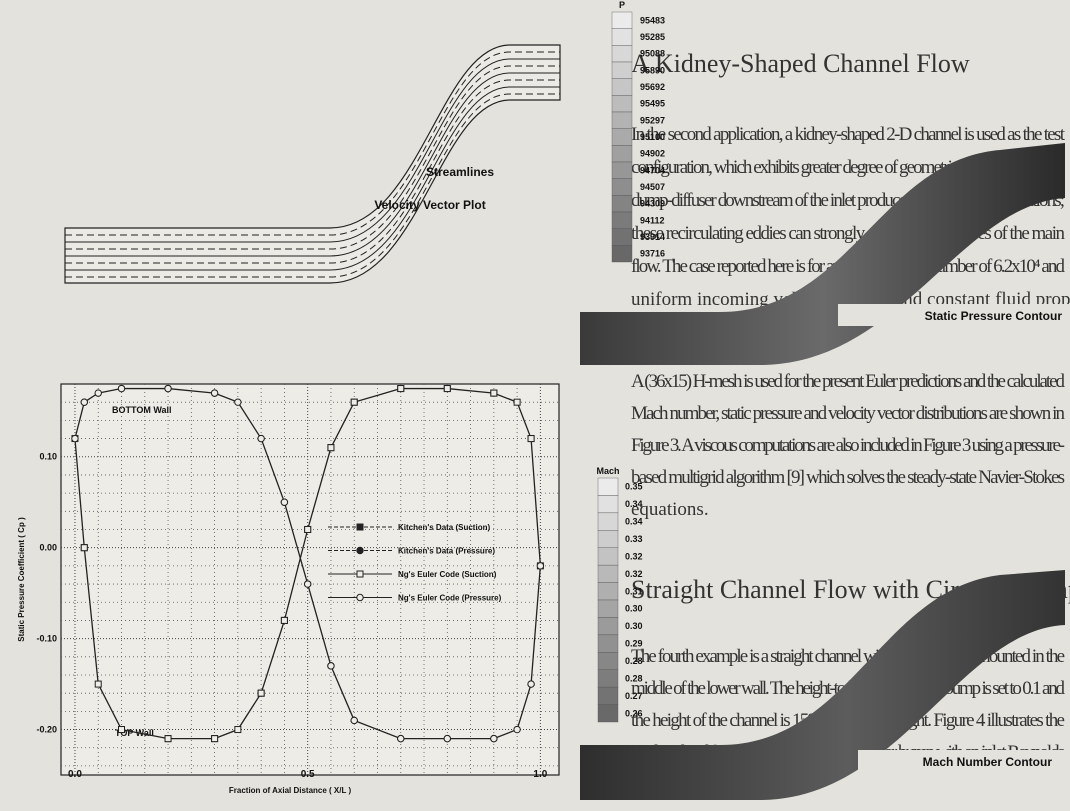 The height and width of the screenshot is (811, 1070). What do you see at coordinates (634, 522) in the screenshot?
I see `legend-label: 0.34` at bounding box center [634, 522].